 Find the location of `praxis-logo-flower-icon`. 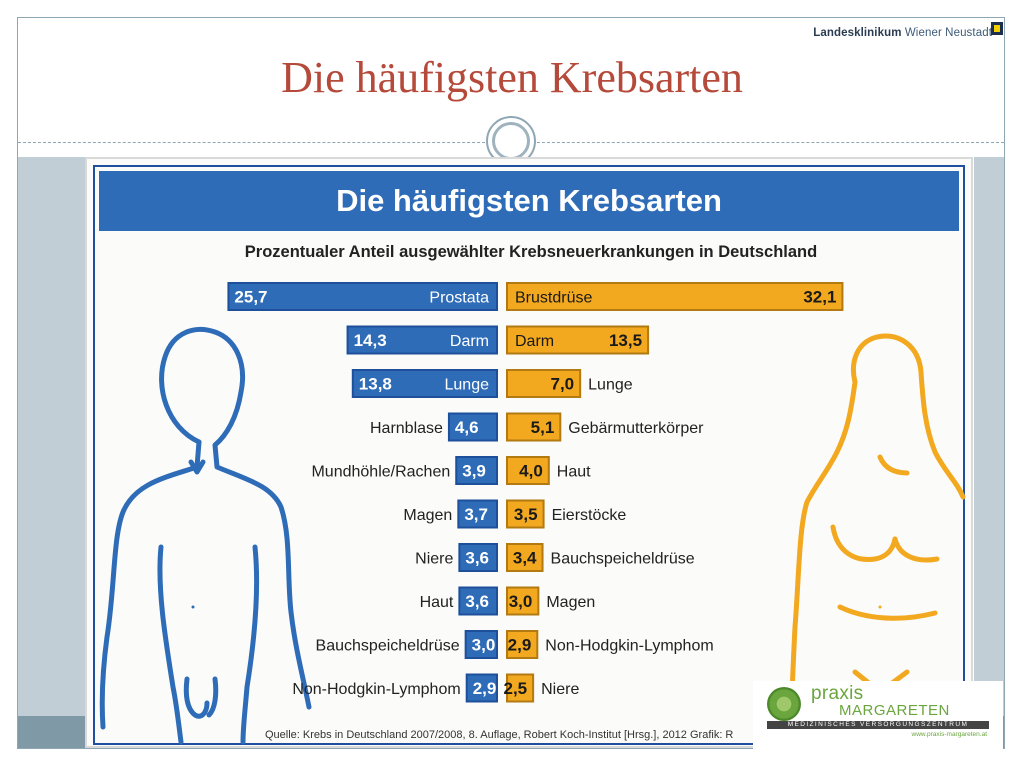

praxis-logo-flower-icon is located at coordinates (784, 704).